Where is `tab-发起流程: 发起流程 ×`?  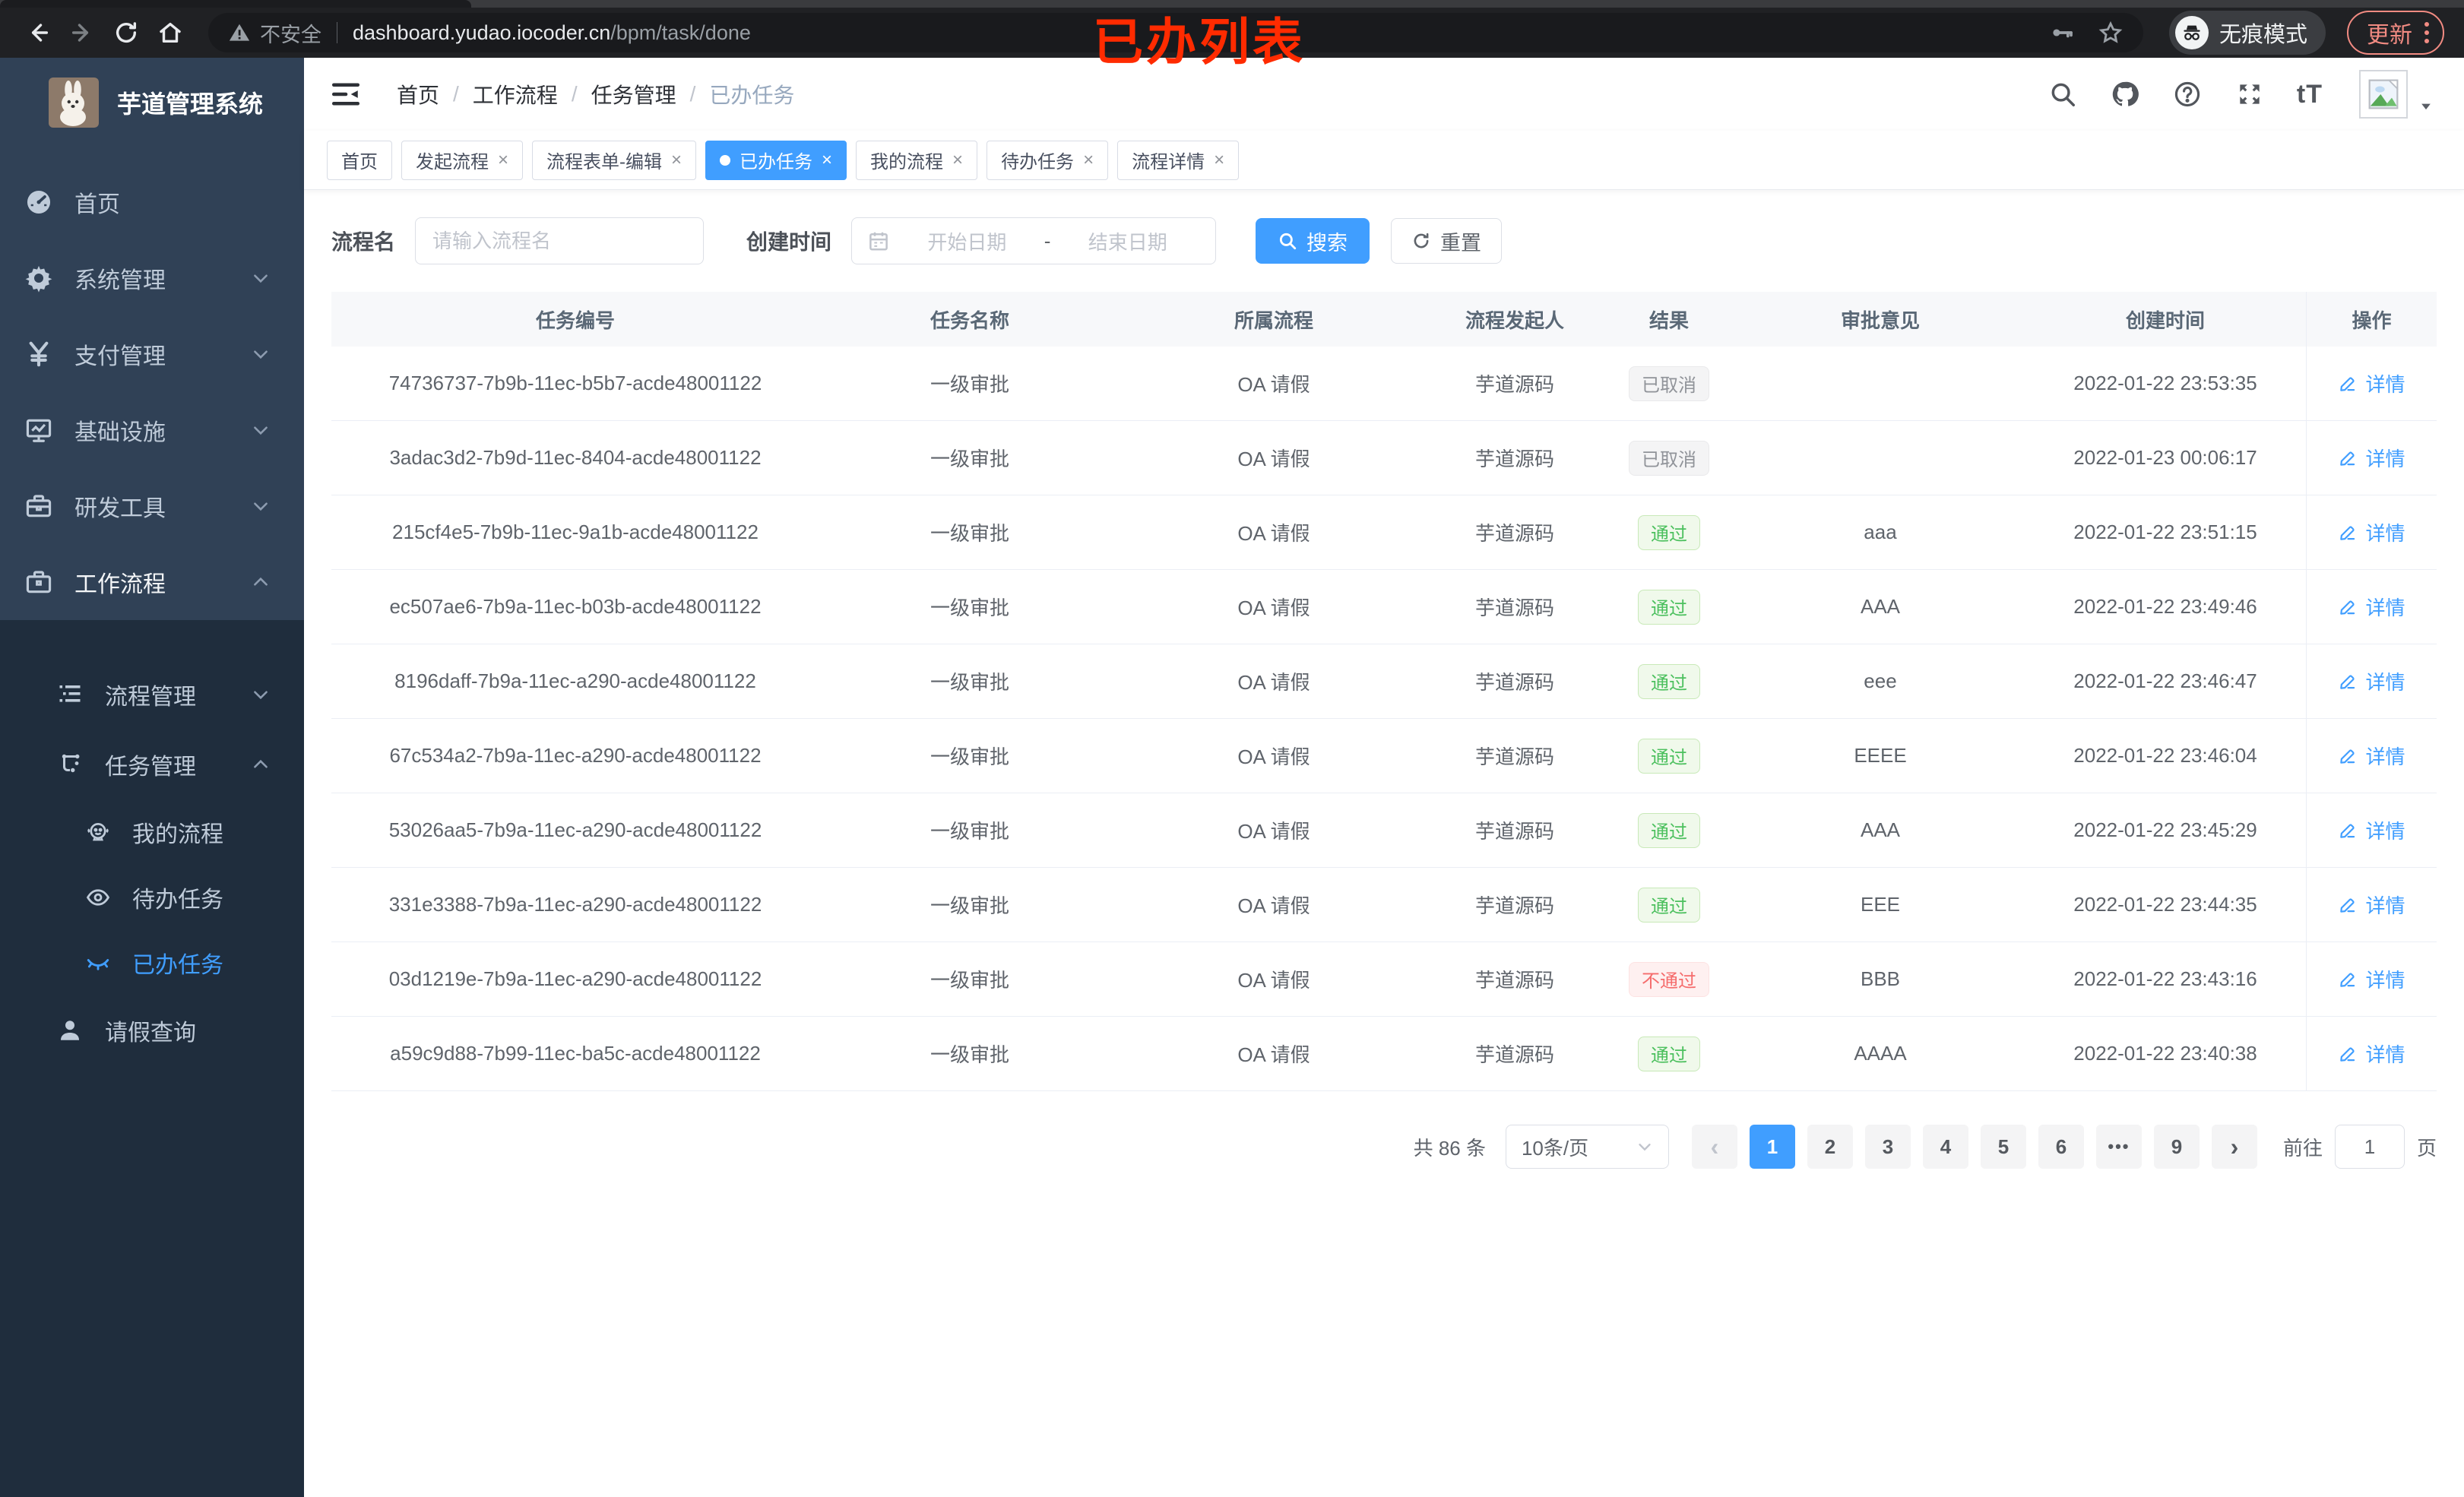
tab-发起流程: 发起流程 × is located at coordinates (462, 160).